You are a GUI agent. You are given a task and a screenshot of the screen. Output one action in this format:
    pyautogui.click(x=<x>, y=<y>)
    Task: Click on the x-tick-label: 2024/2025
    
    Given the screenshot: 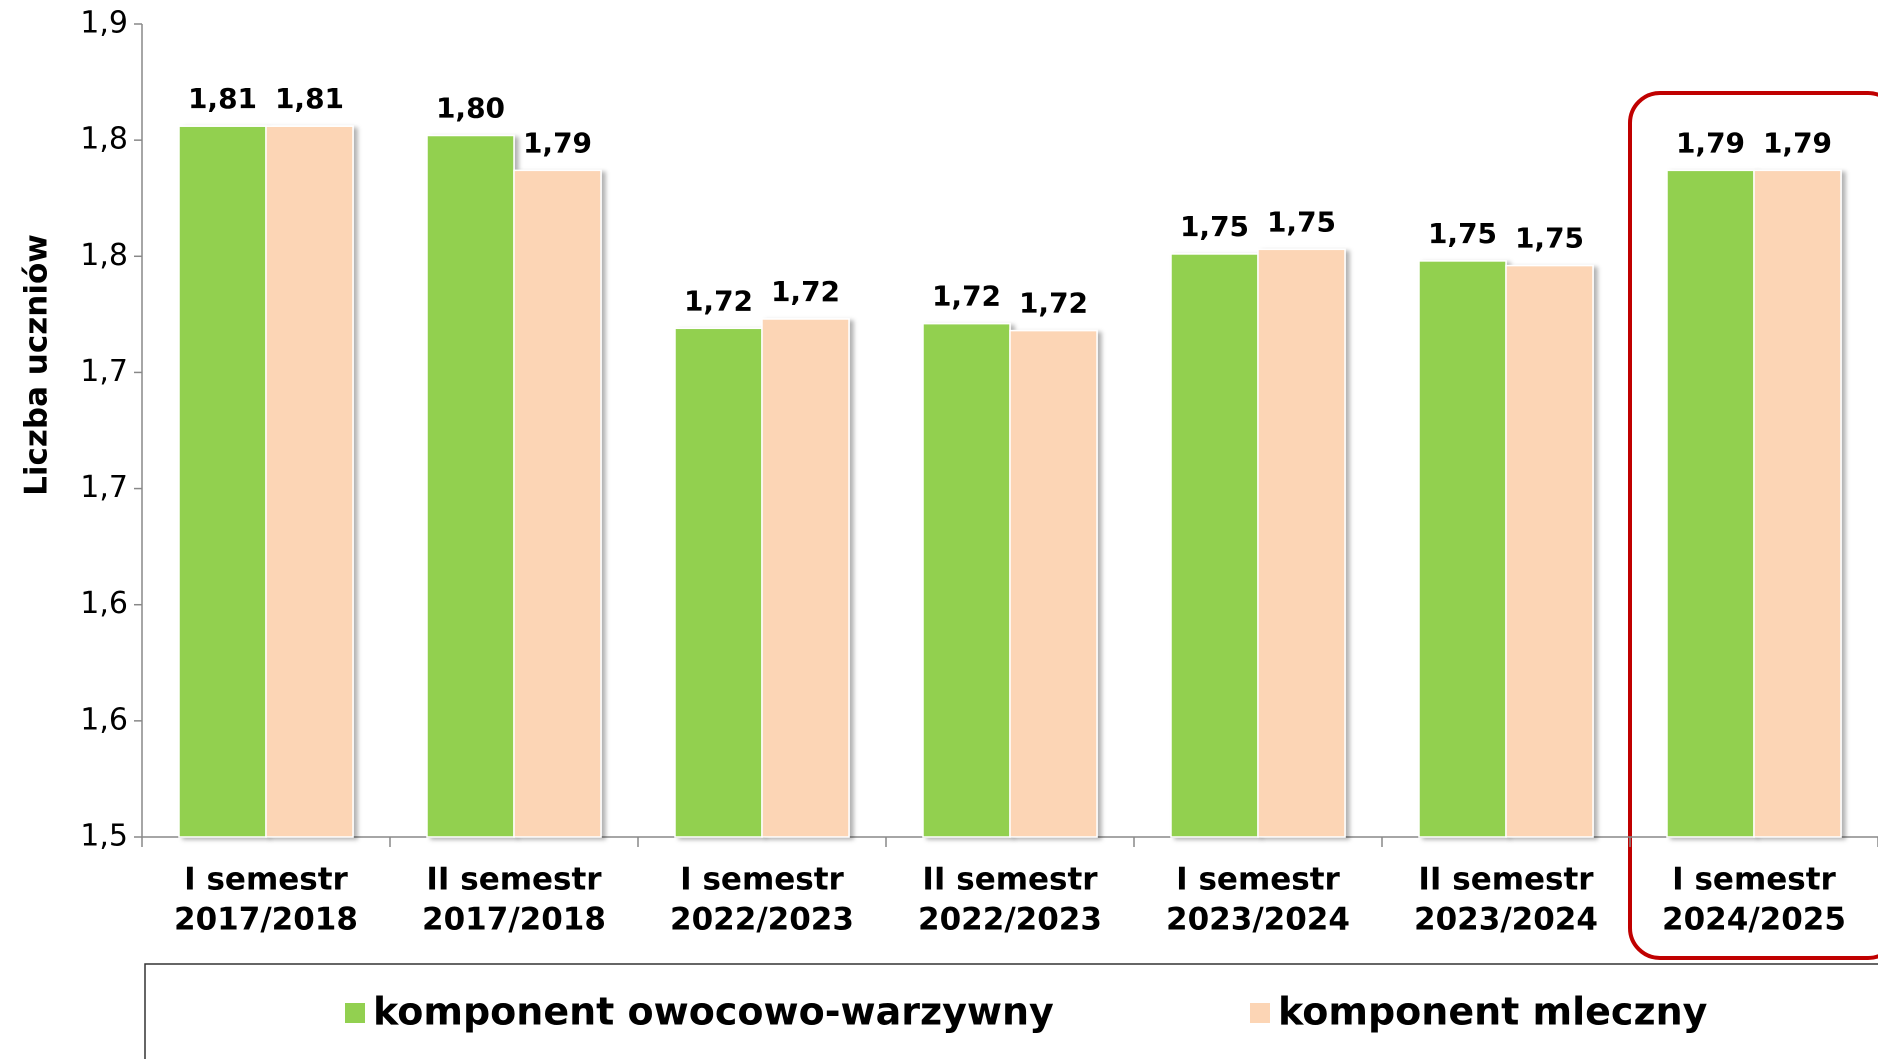 What is the action you would take?
    pyautogui.click(x=1754, y=920)
    